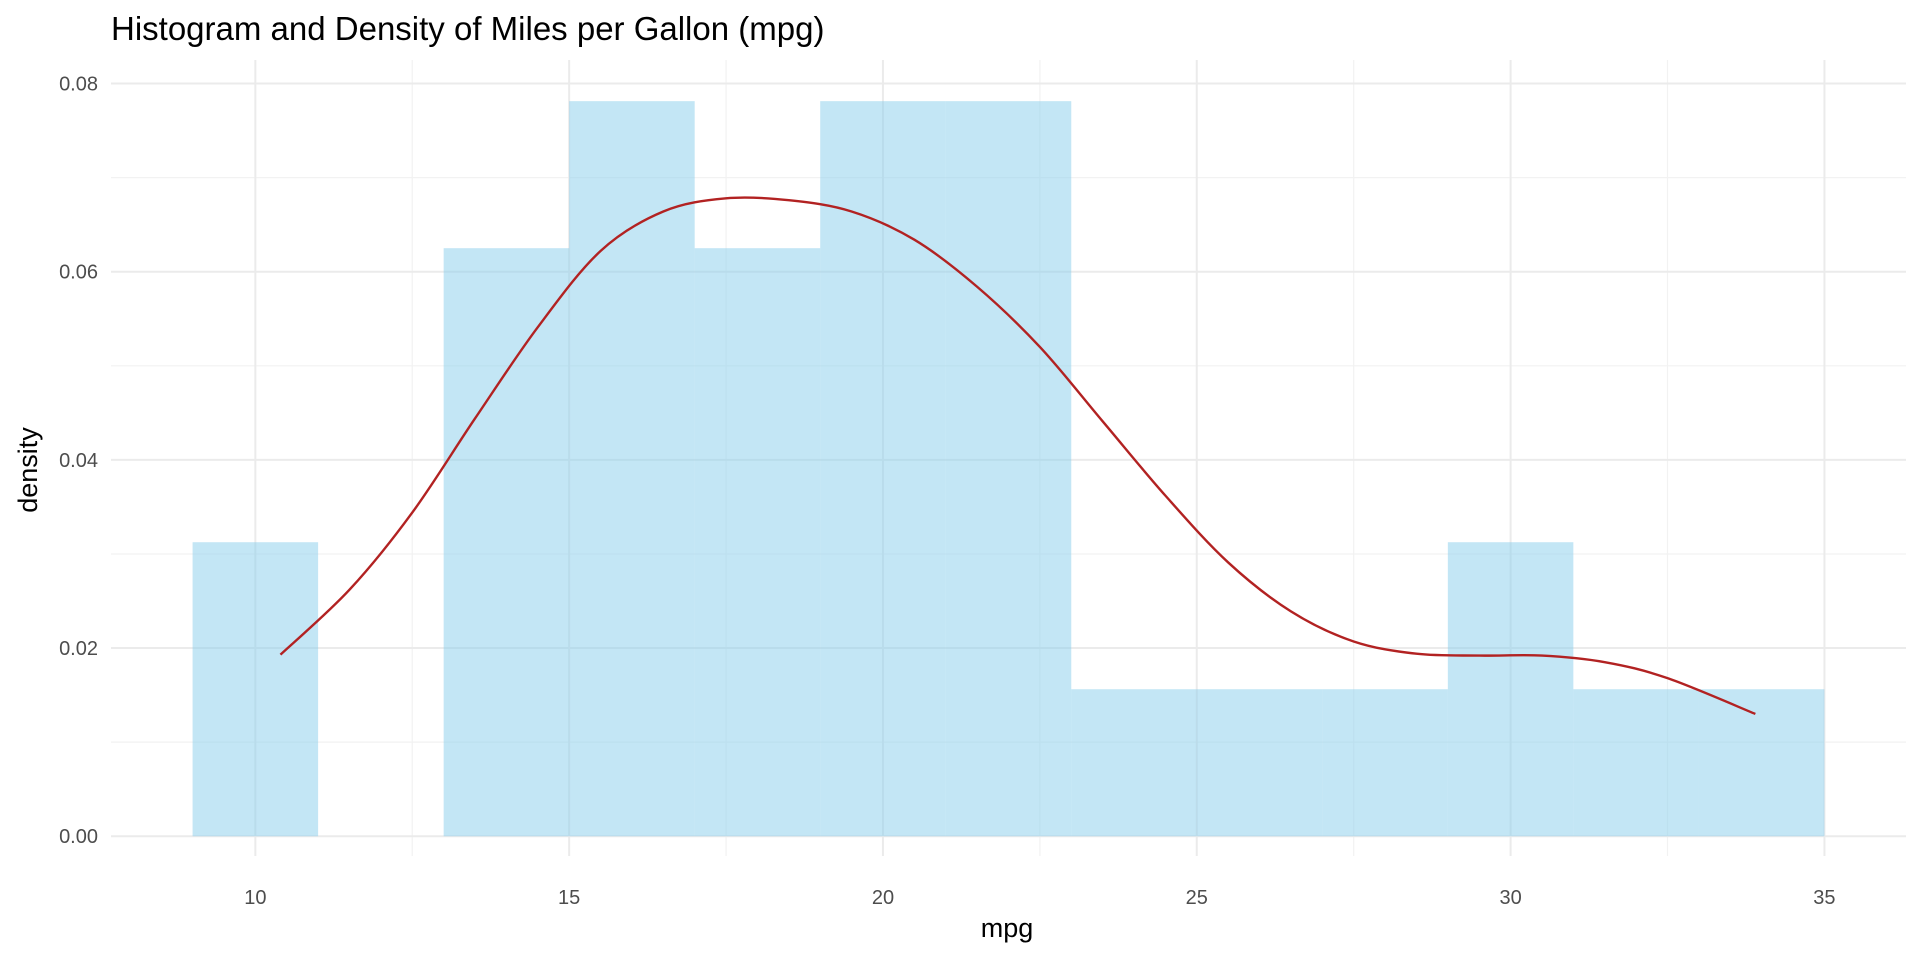  Describe the element at coordinates (569, 898) in the screenshot. I see `x-tick-label: 15` at that location.